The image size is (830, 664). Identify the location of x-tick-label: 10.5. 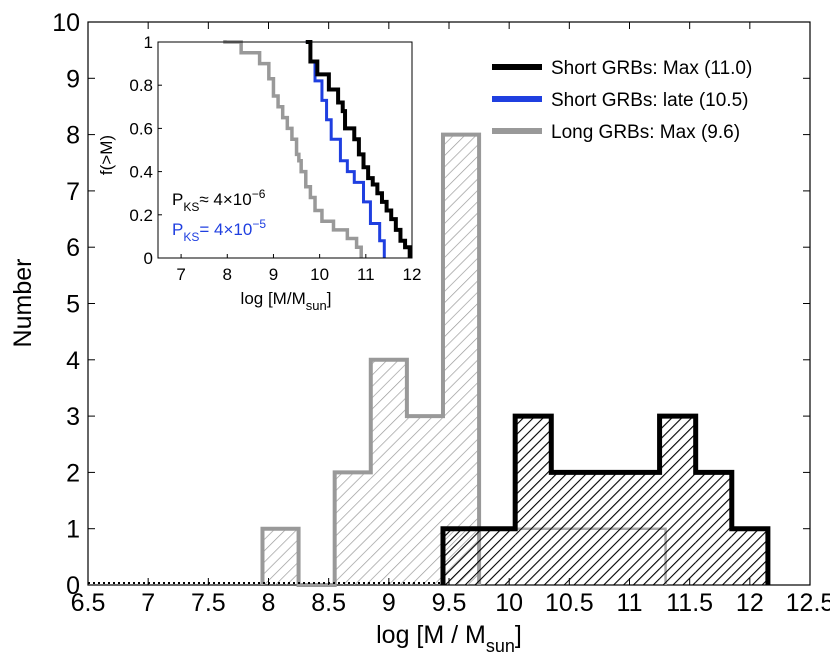
(569, 603).